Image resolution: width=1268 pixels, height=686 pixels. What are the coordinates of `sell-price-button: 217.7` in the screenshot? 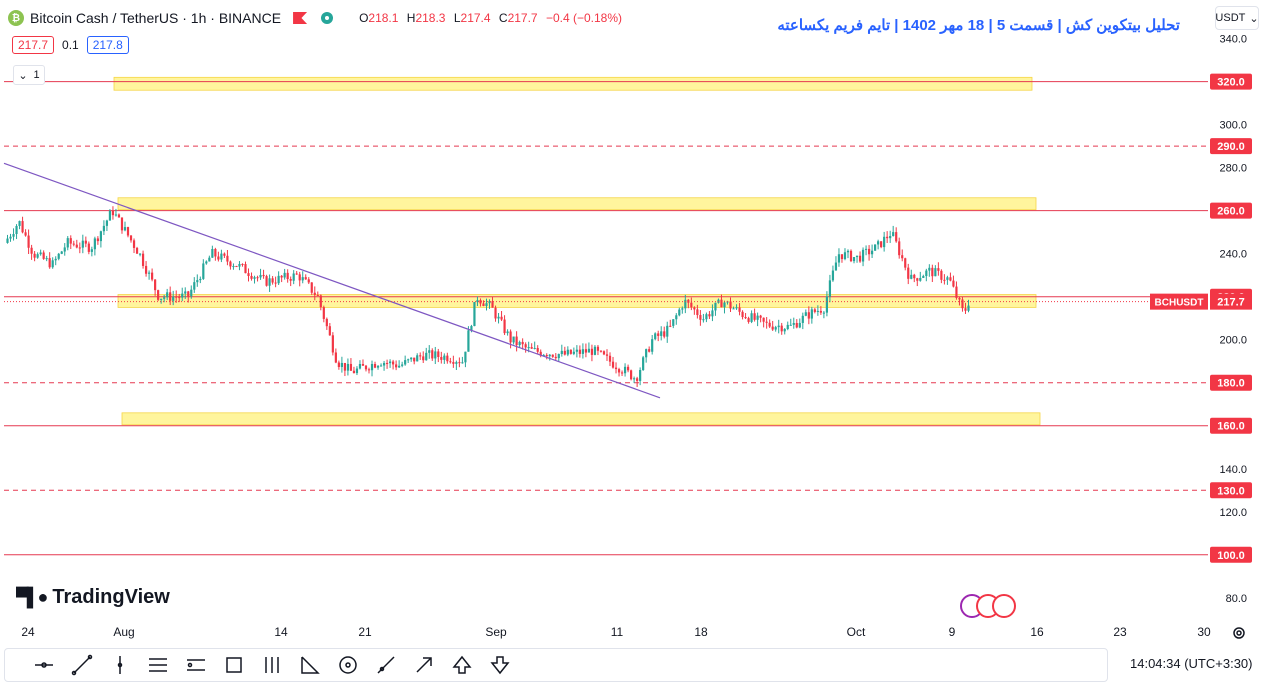 It's located at (33, 45).